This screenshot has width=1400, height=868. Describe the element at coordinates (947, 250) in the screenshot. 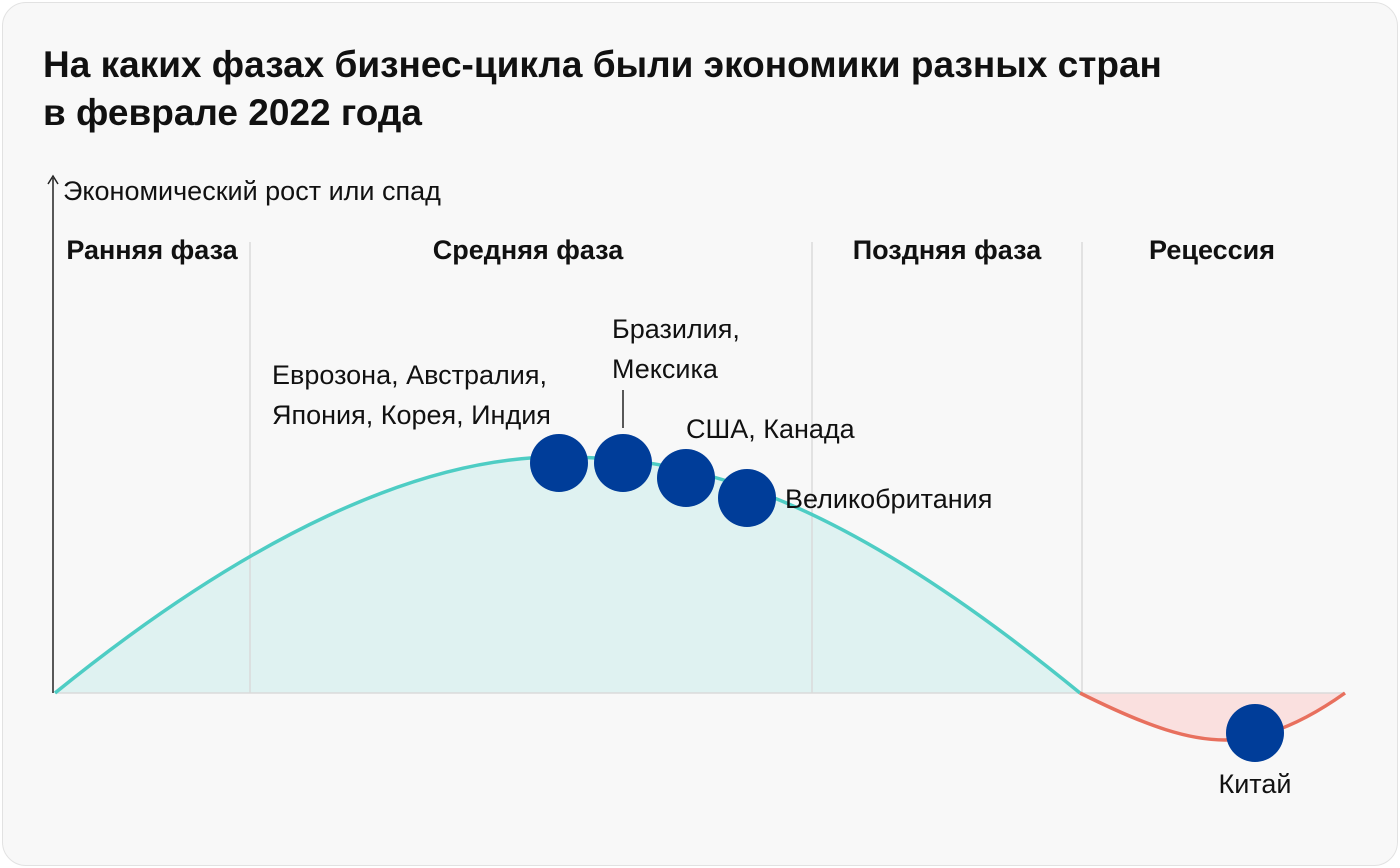

I see `phase-late-label: Поздняя фаза` at that location.